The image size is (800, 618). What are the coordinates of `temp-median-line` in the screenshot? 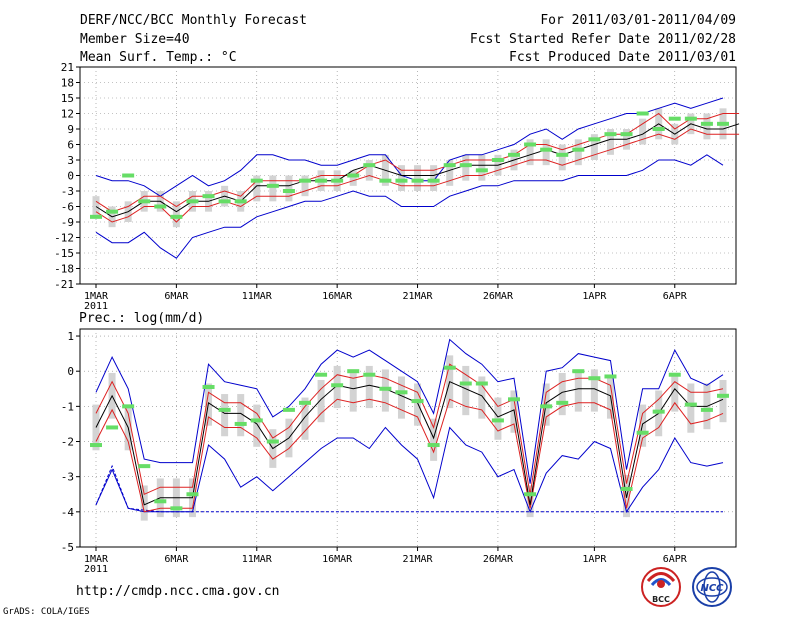 It's located at (417, 170).